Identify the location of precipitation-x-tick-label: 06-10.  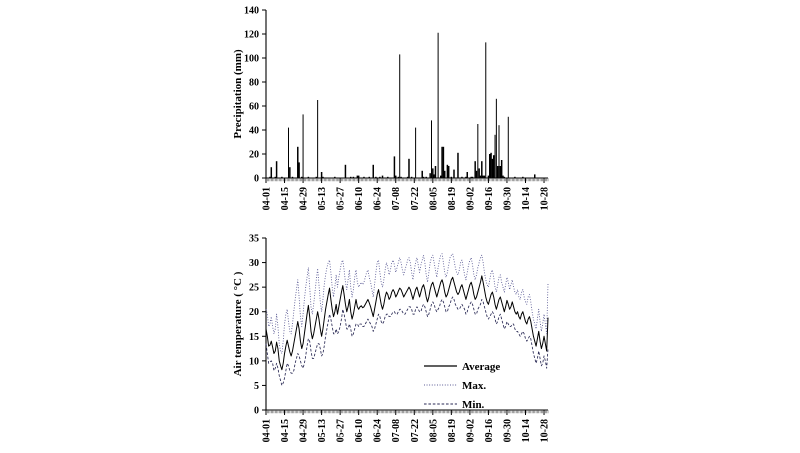
(359, 198).